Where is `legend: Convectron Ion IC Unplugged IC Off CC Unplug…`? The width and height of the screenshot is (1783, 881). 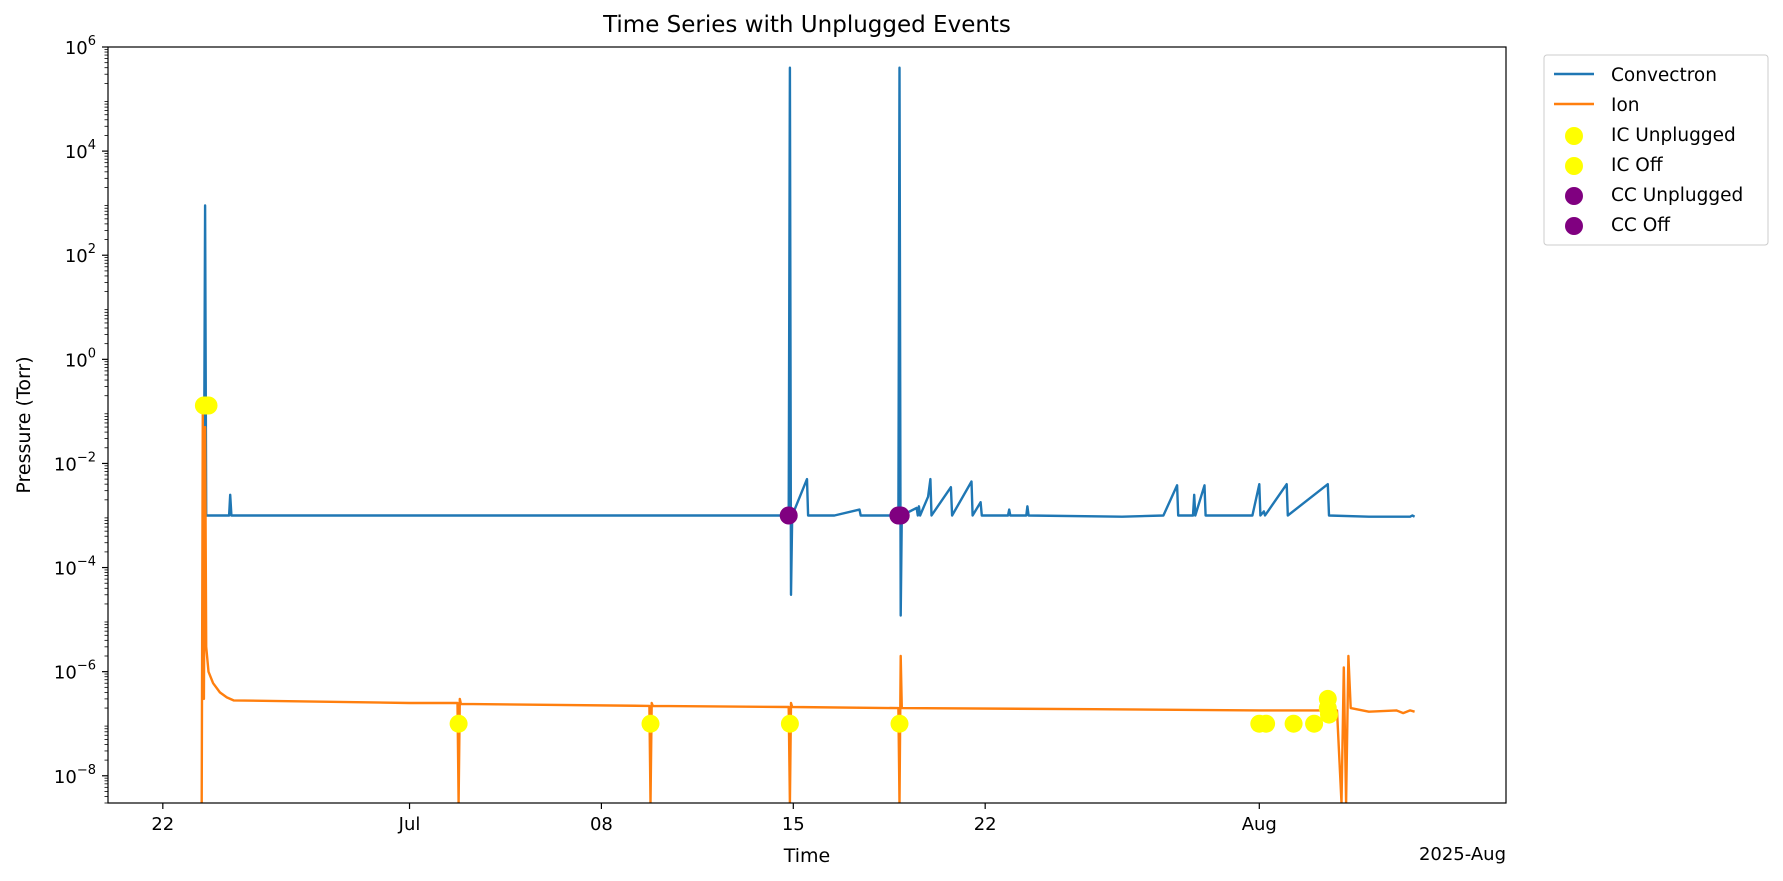 legend: Convectron Ion IC Unplugged IC Off CC Unplug… is located at coordinates (1656, 150).